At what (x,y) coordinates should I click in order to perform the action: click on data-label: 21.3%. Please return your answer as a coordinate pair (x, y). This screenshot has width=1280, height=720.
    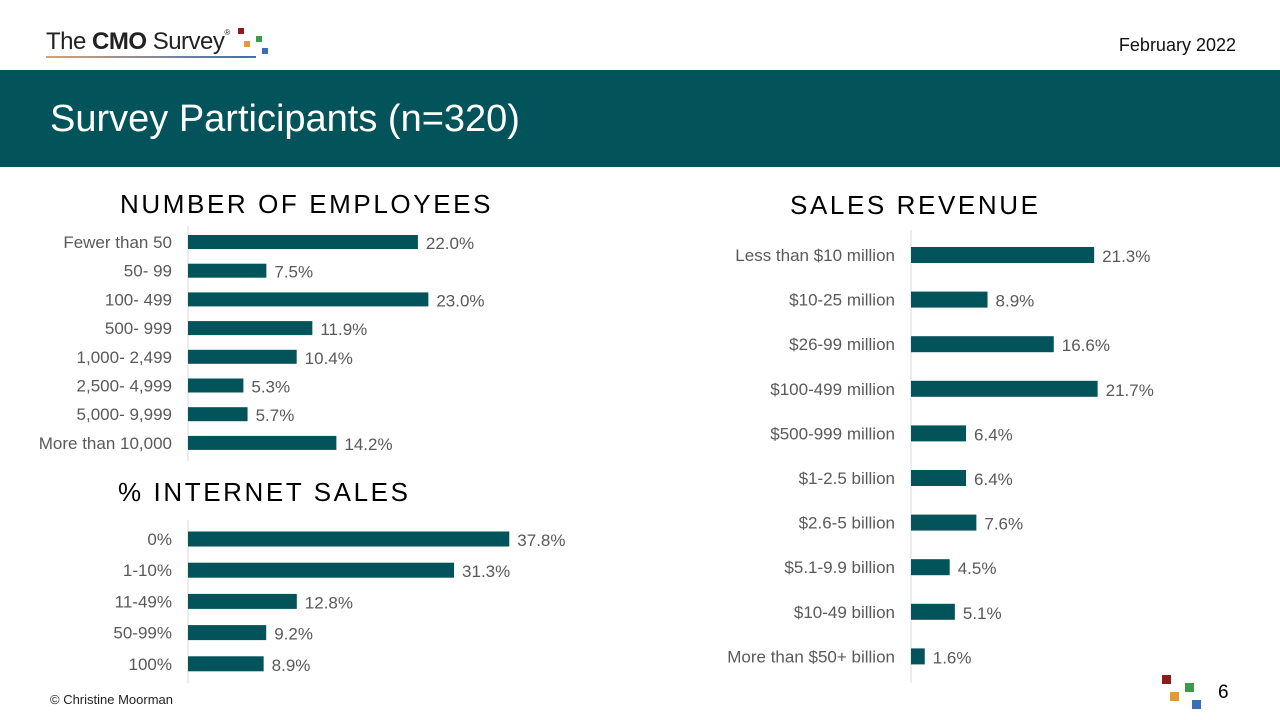
    Looking at the image, I should click on (1126, 256).